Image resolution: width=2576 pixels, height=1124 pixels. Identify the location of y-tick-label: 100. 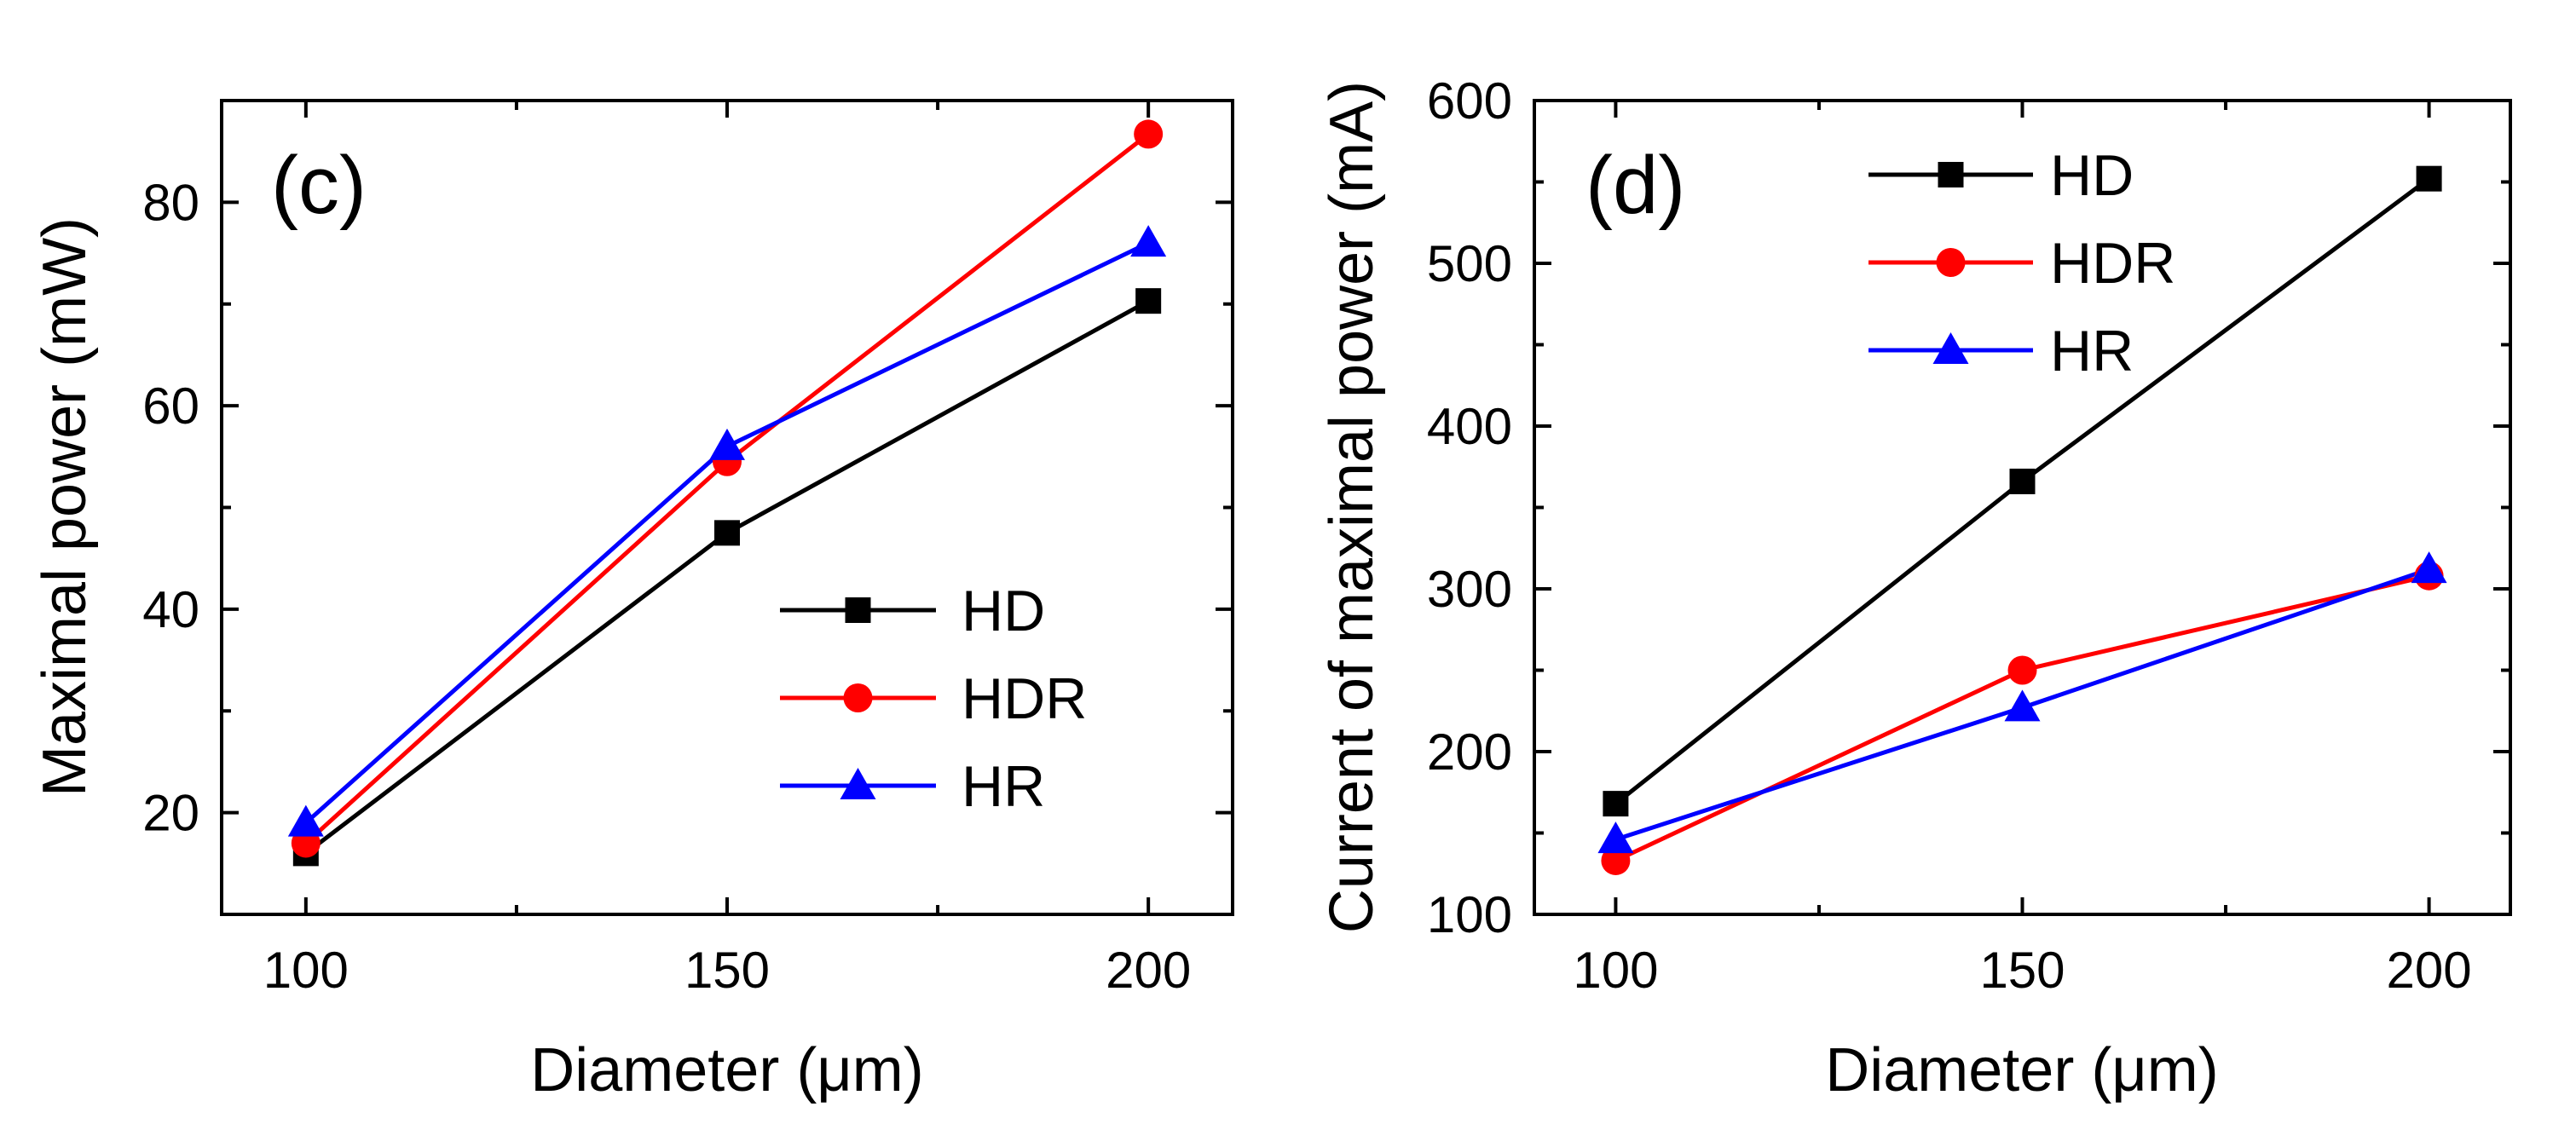
(1469, 915).